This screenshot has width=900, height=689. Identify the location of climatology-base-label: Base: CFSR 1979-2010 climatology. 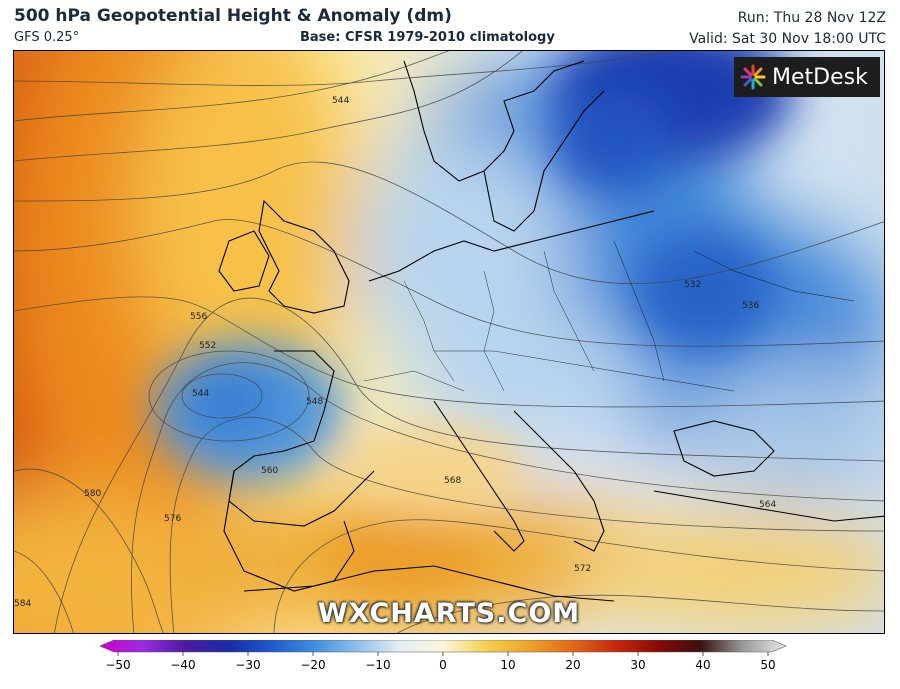
(427, 37).